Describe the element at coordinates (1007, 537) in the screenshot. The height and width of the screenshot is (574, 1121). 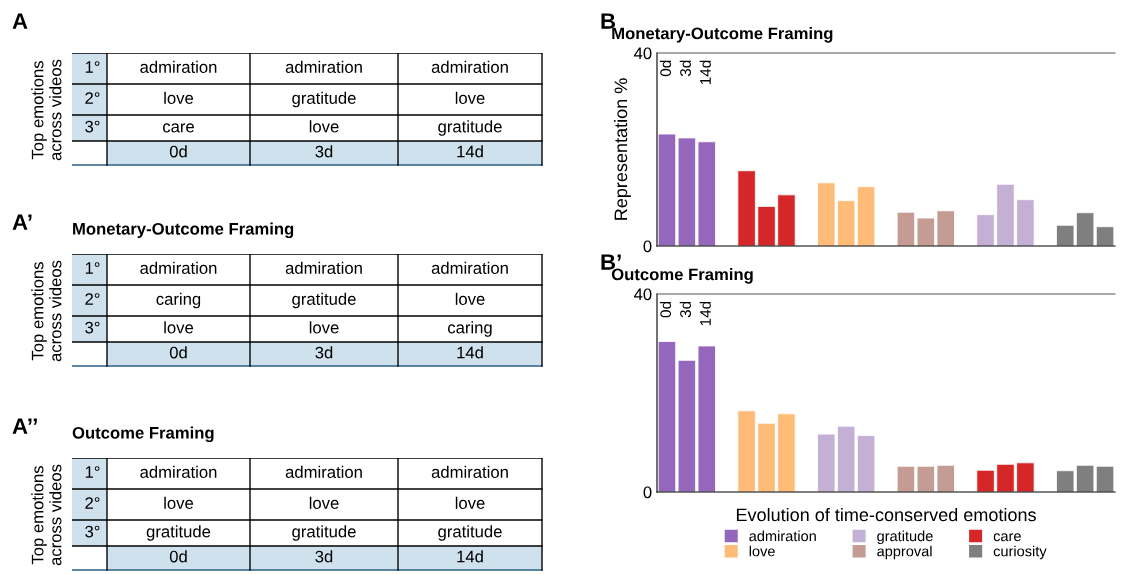
I see `legend-label: care` at that location.